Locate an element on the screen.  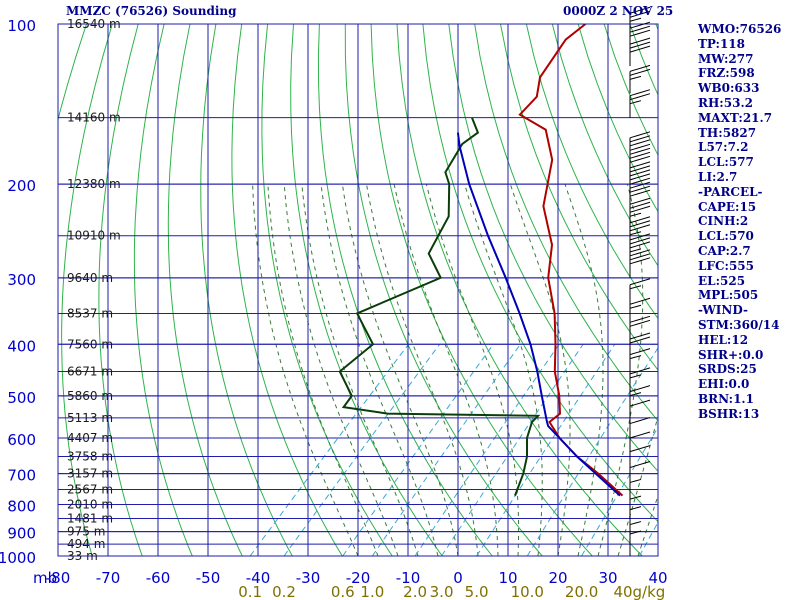
pressure-unit-label: mb is located at coordinates (45, 578).